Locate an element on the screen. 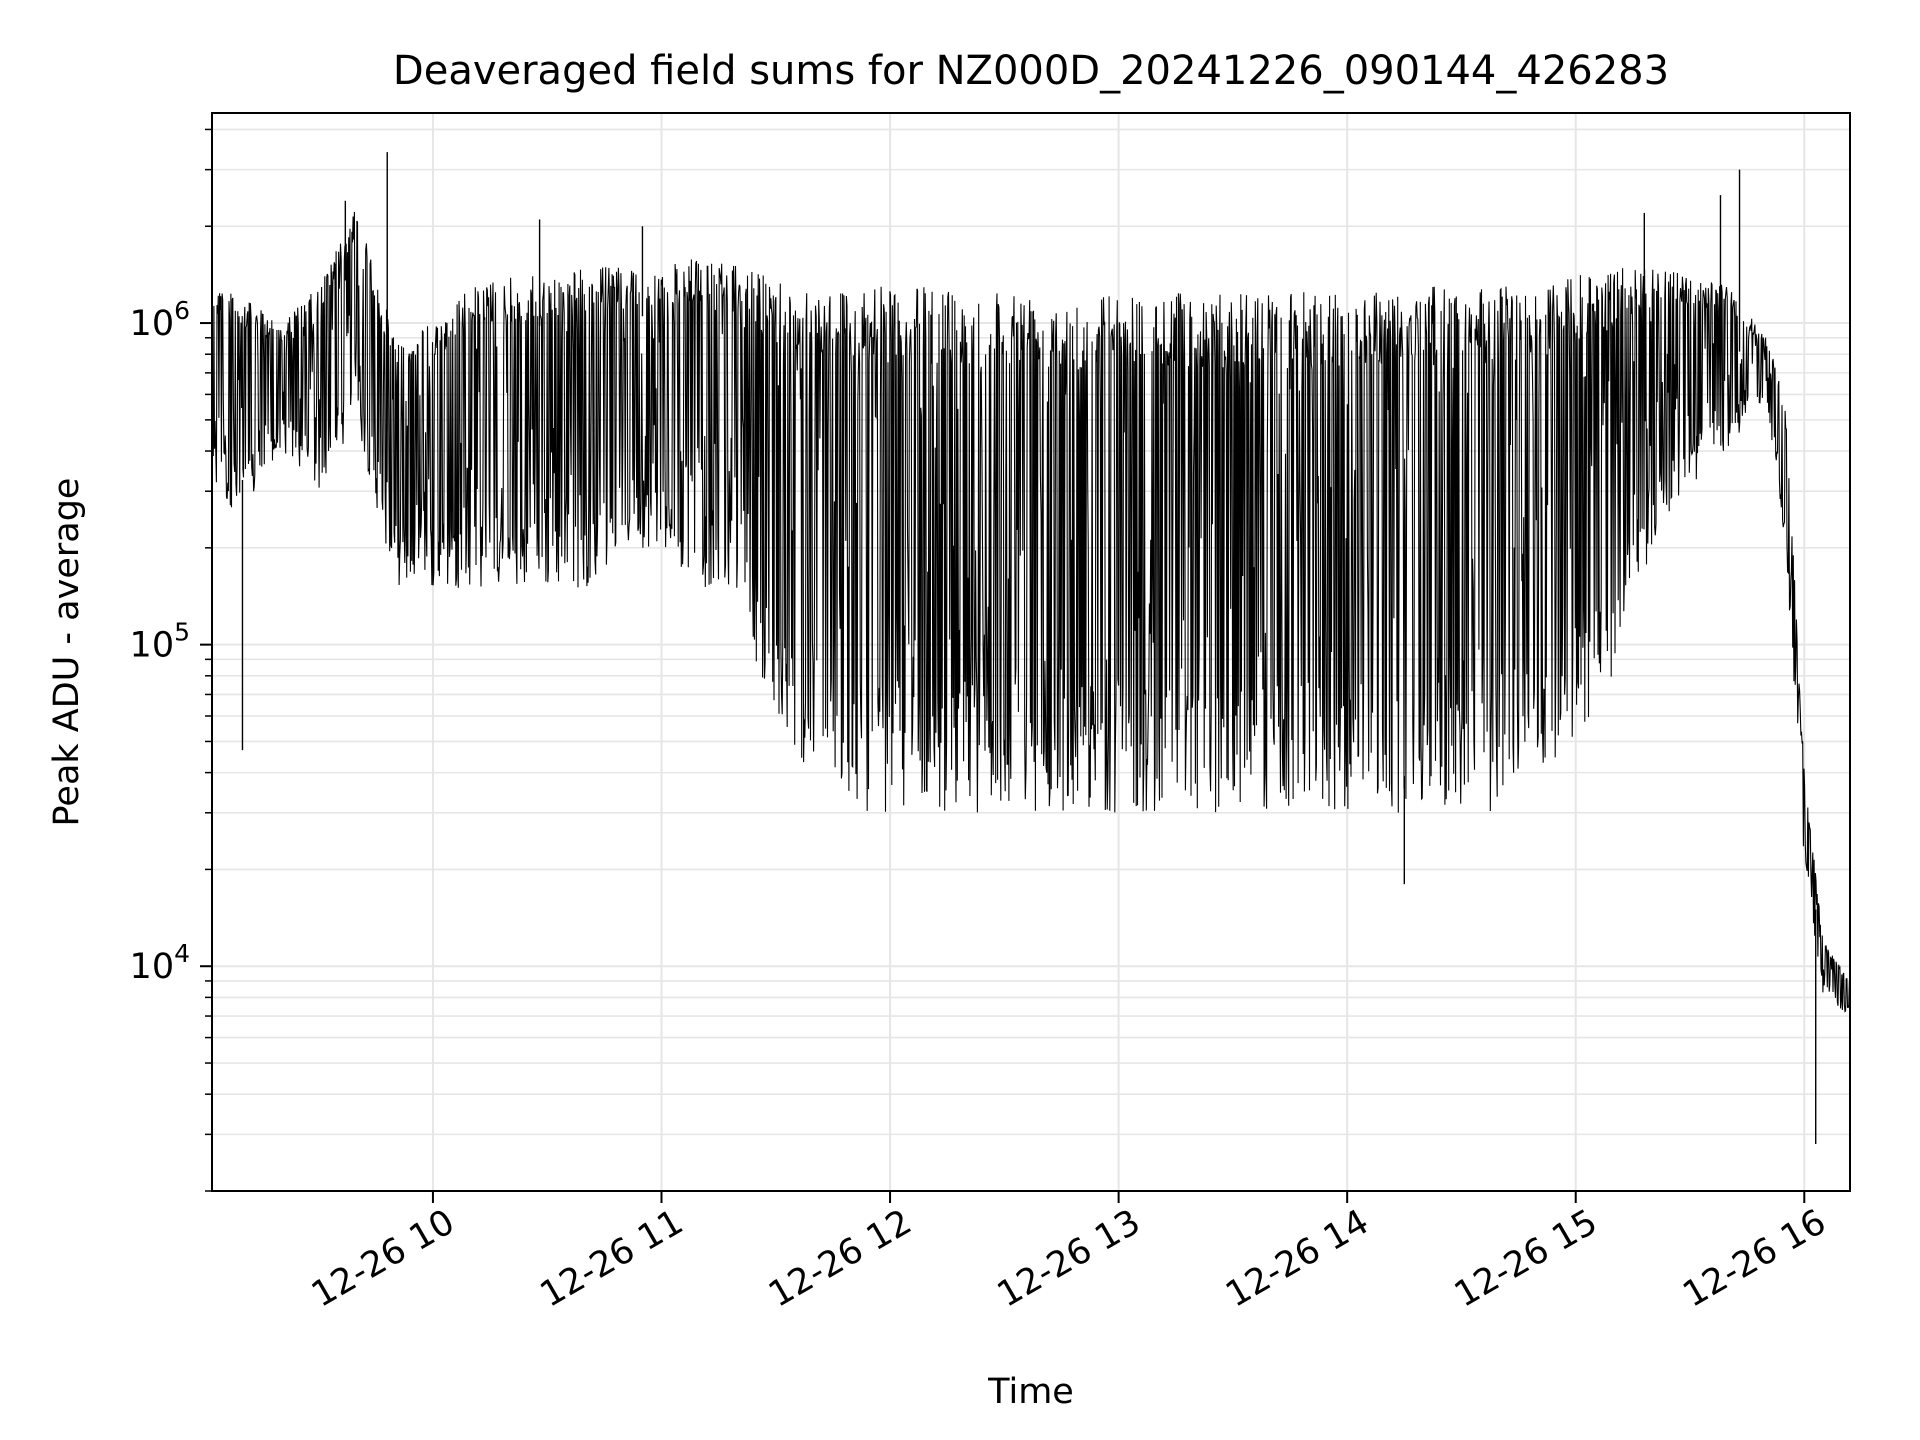  y-tick-label: 10⁴ is located at coordinates (160, 963).